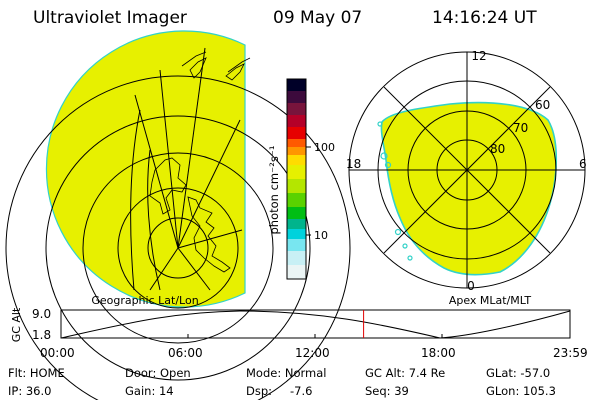 The width and height of the screenshot is (600, 400). Describe the element at coordinates (520, 128) in the screenshot. I see `mlat-label-70: 70` at that location.